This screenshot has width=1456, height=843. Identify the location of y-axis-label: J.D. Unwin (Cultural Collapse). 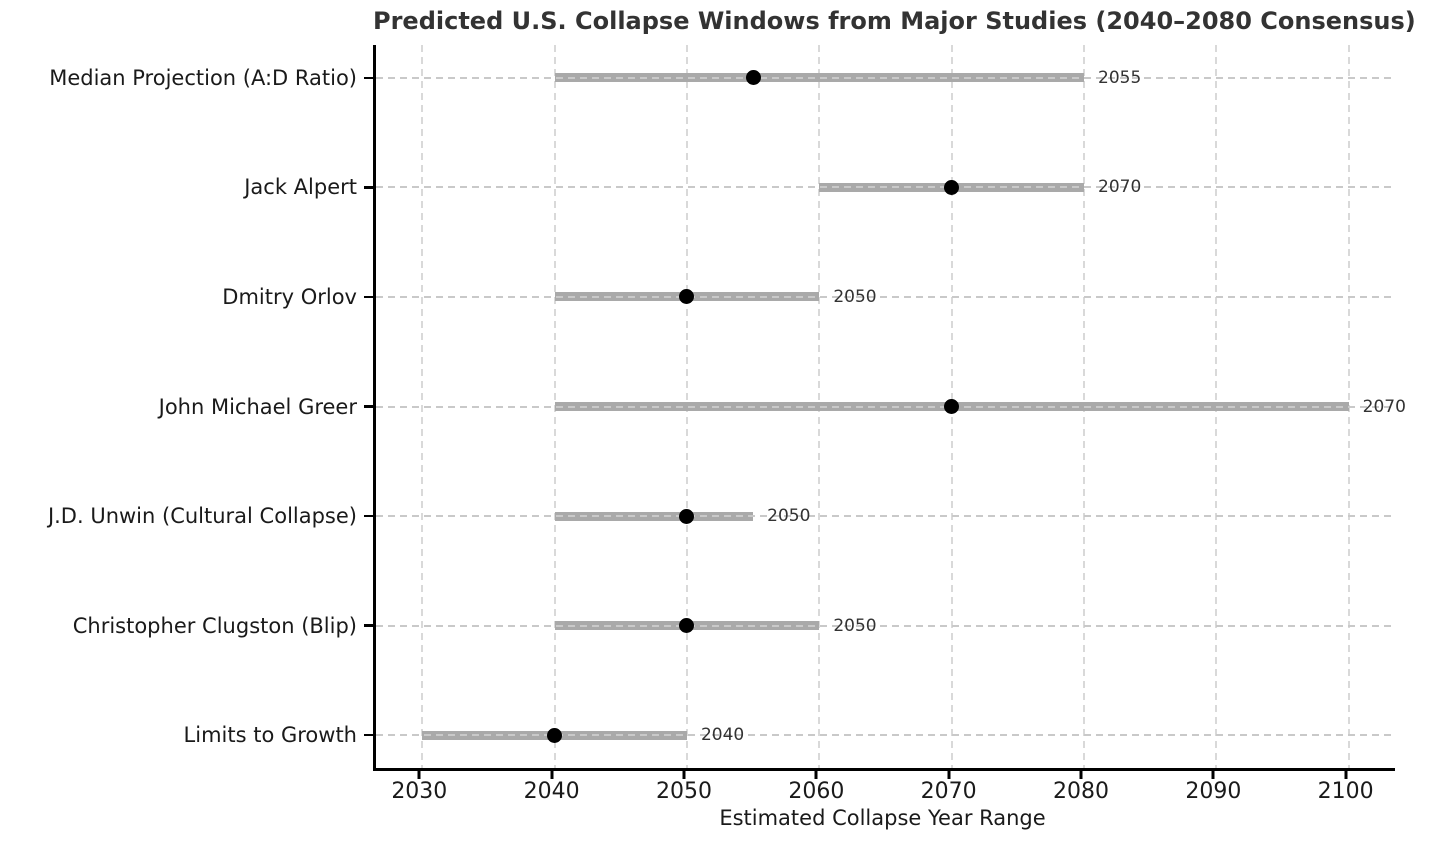
(202, 516).